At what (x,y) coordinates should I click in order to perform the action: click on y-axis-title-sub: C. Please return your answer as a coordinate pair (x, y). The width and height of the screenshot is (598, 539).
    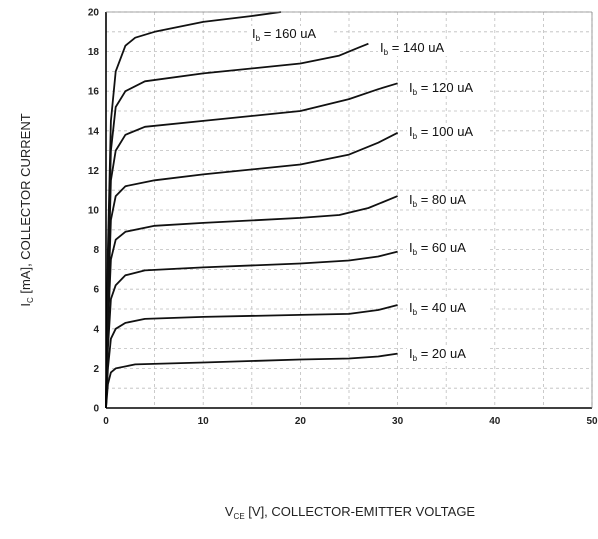
    Looking at the image, I should click on (30, 300).